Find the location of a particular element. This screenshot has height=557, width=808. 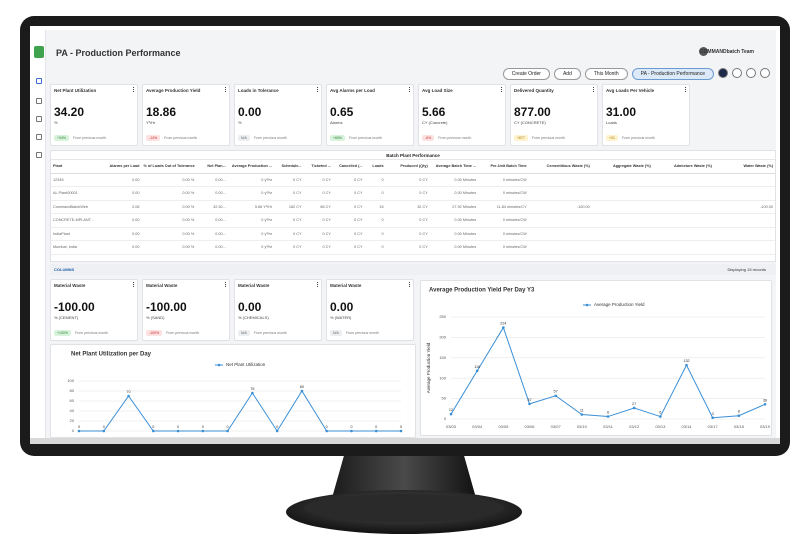

table-cell: -100.00 is located at coordinates (744, 207).